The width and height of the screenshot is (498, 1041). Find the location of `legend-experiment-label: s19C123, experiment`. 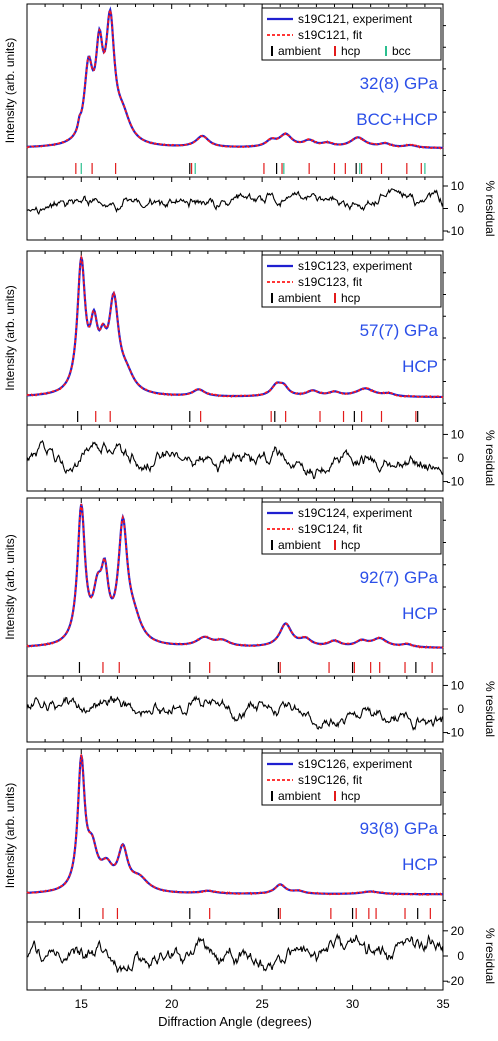

legend-experiment-label: s19C123, experiment is located at coordinates (355, 266).